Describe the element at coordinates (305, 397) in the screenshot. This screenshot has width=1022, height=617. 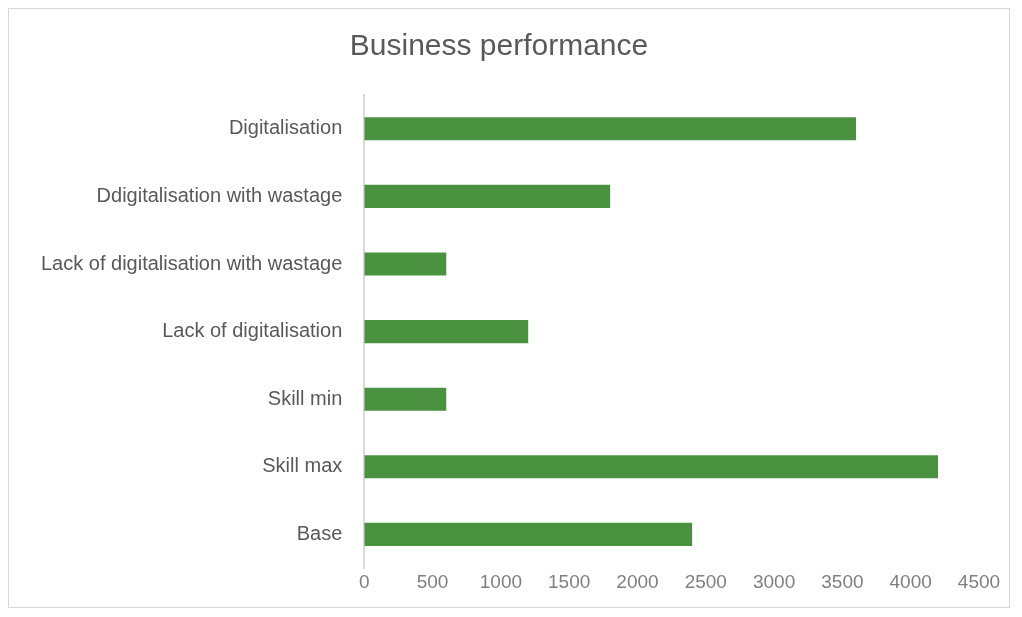
I see `y-tick-label: Skill min` at that location.